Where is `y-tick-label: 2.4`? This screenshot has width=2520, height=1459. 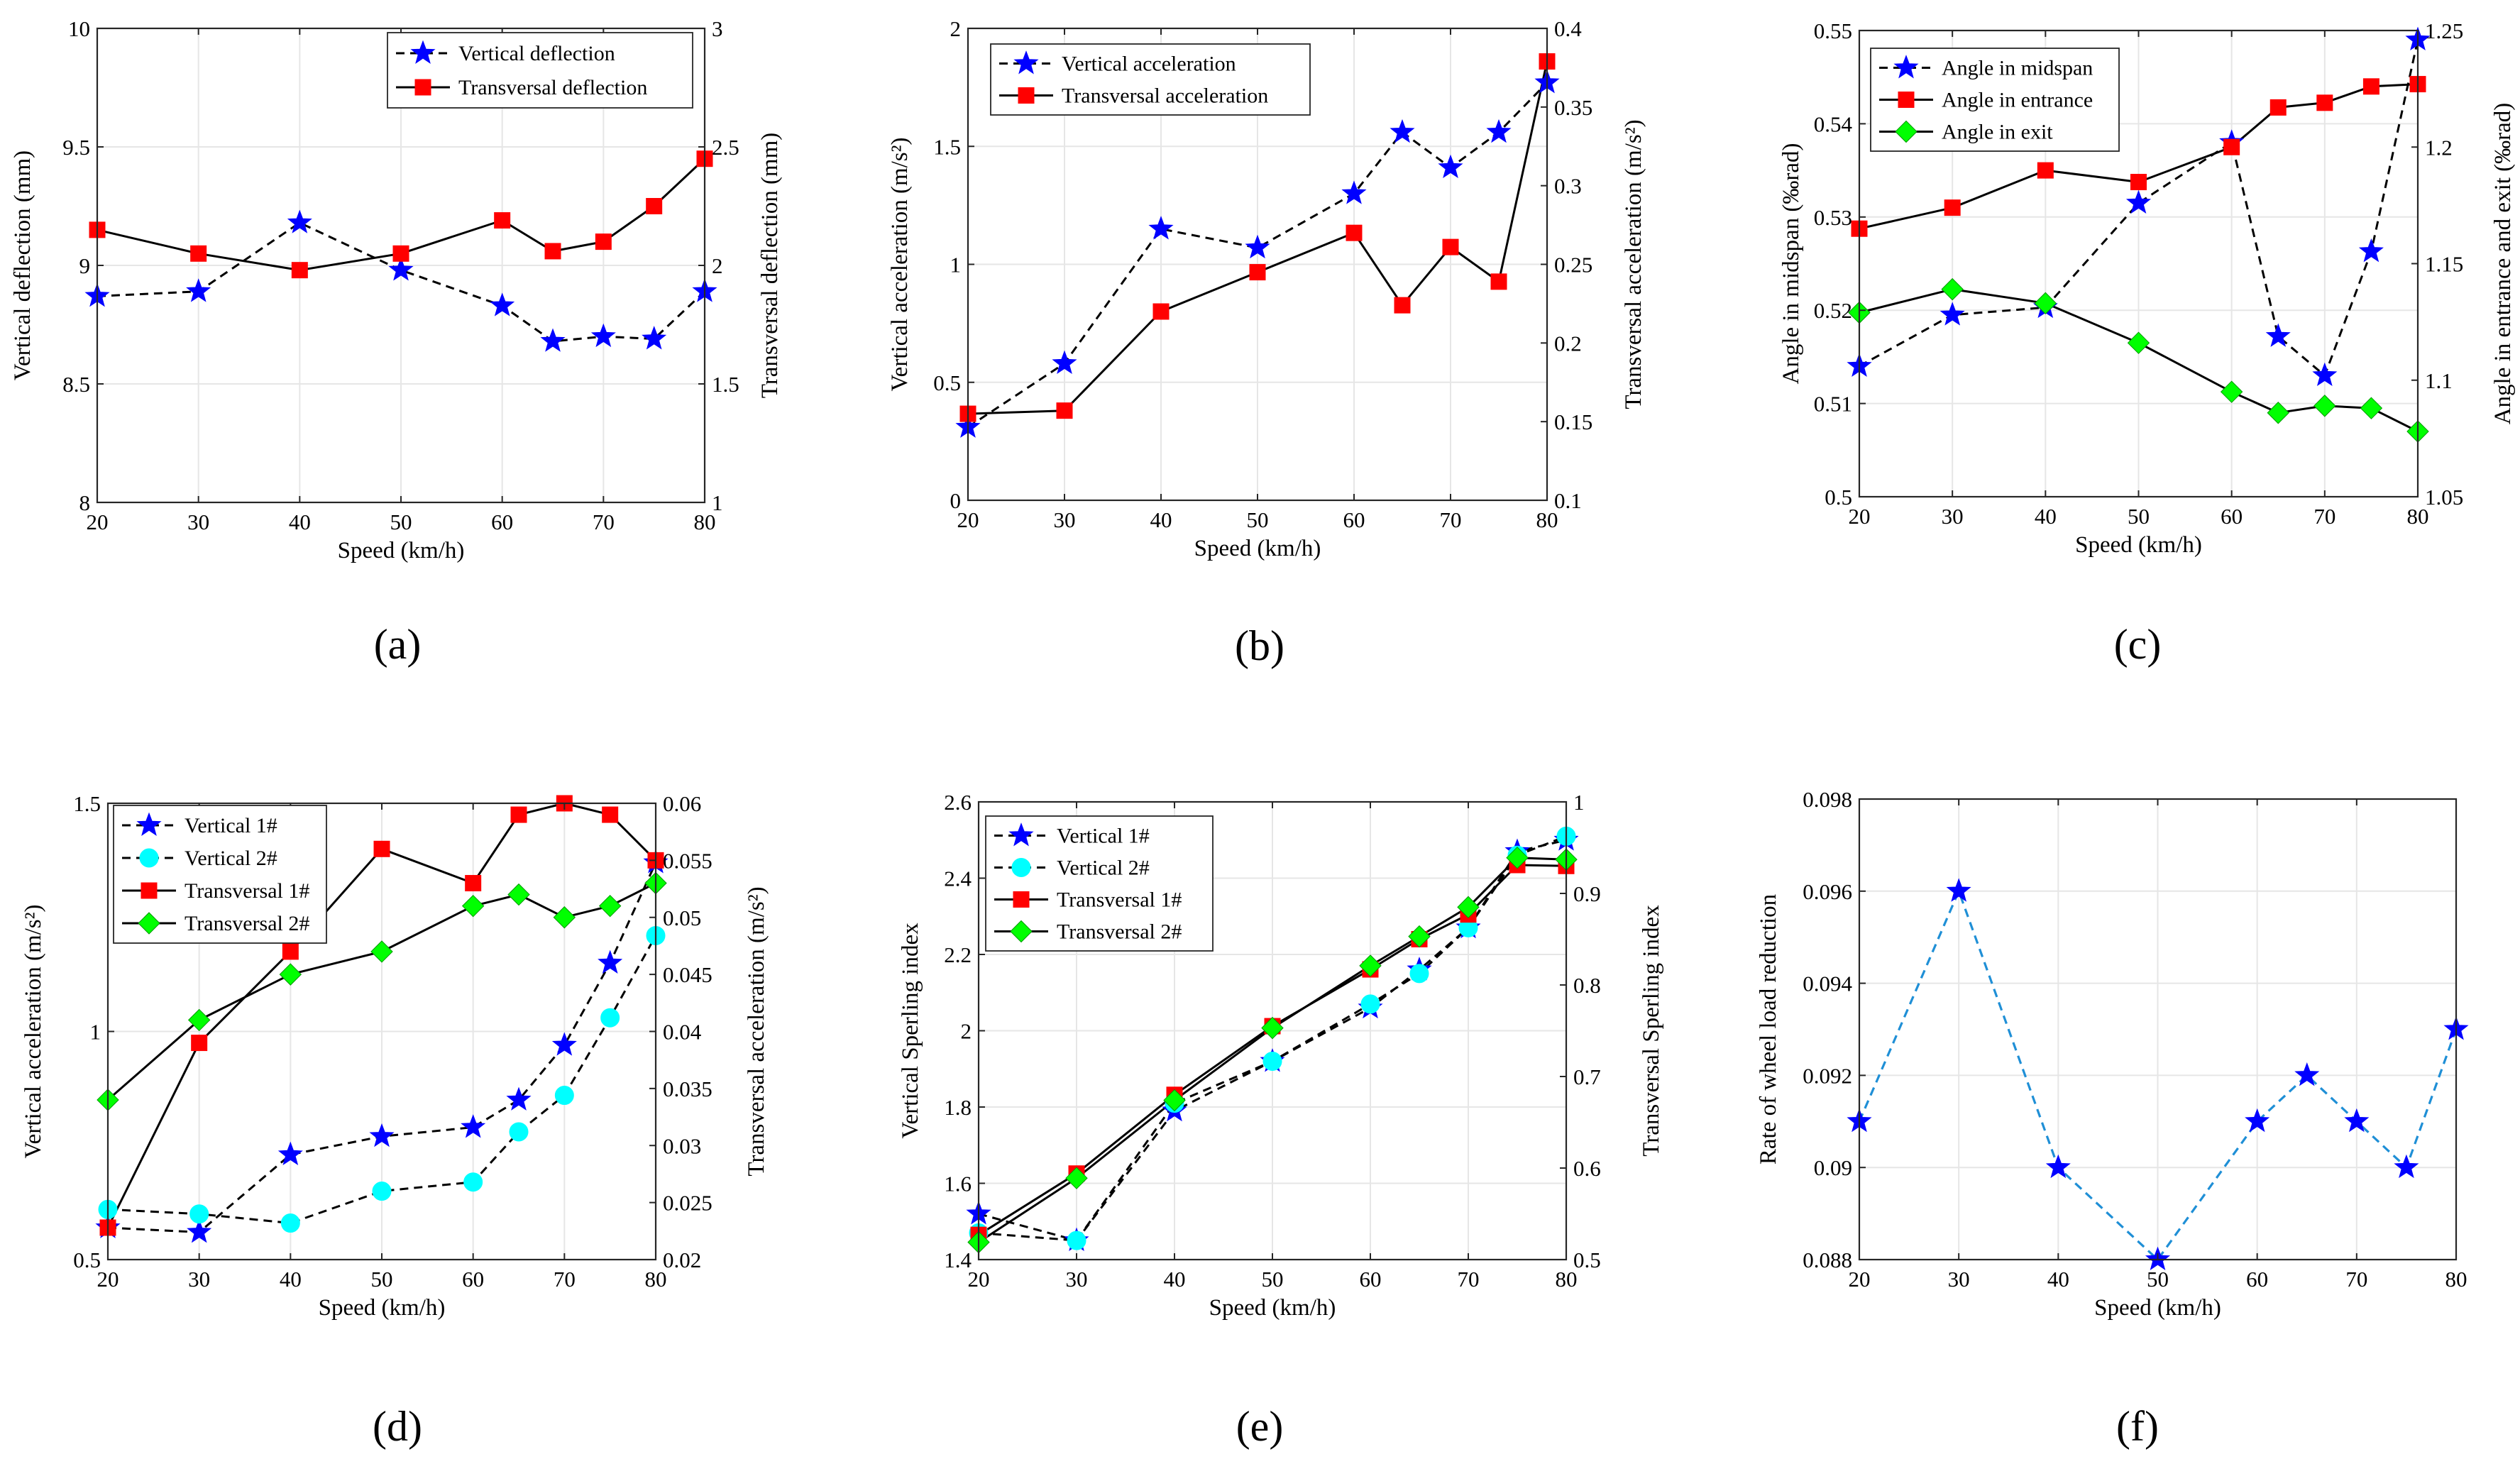 y-tick-label: 2.4 is located at coordinates (958, 878).